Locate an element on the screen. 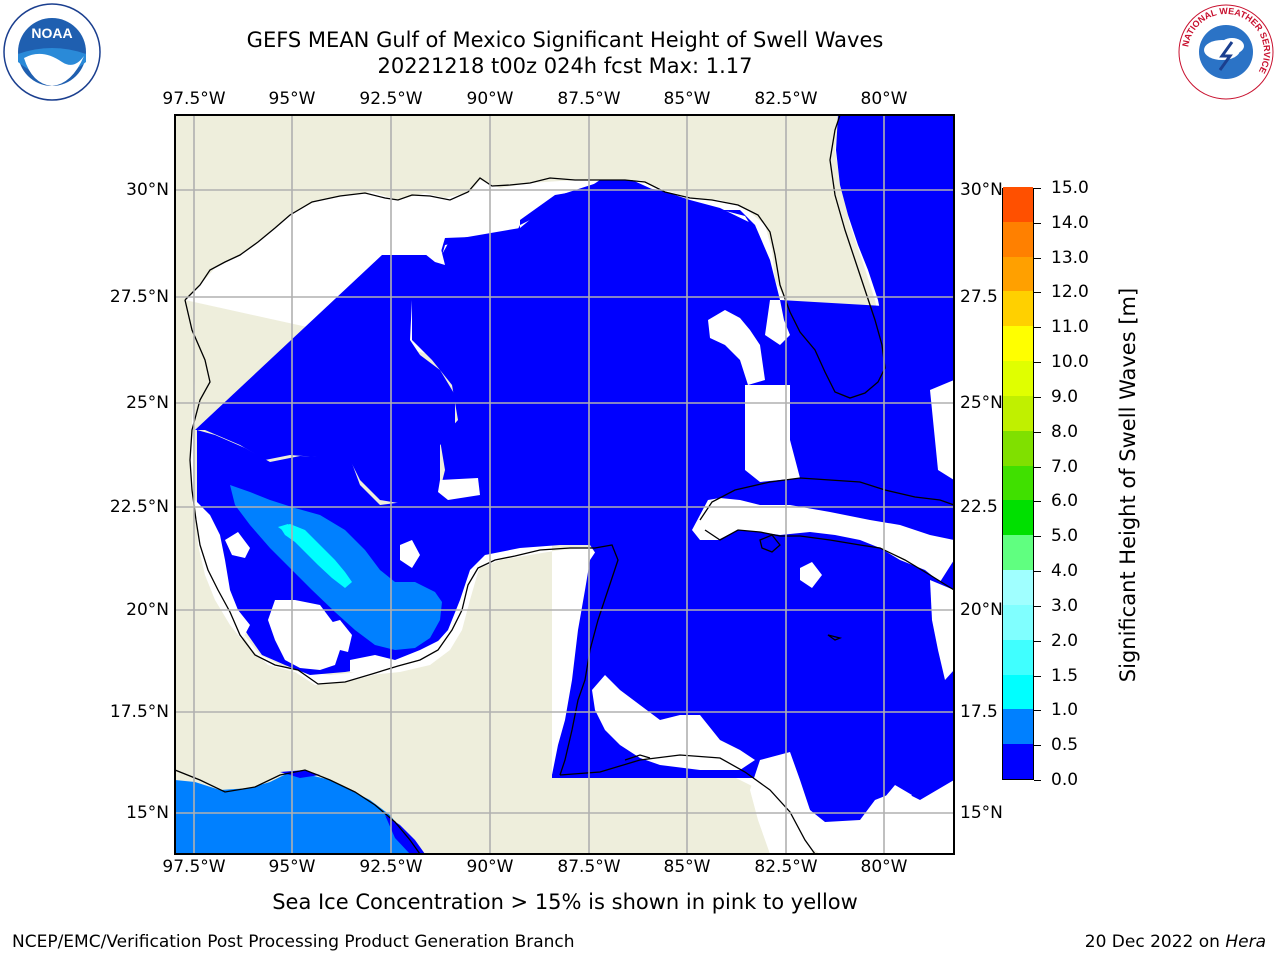  lon-label-bottom: 82.5°W is located at coordinates (786, 867).